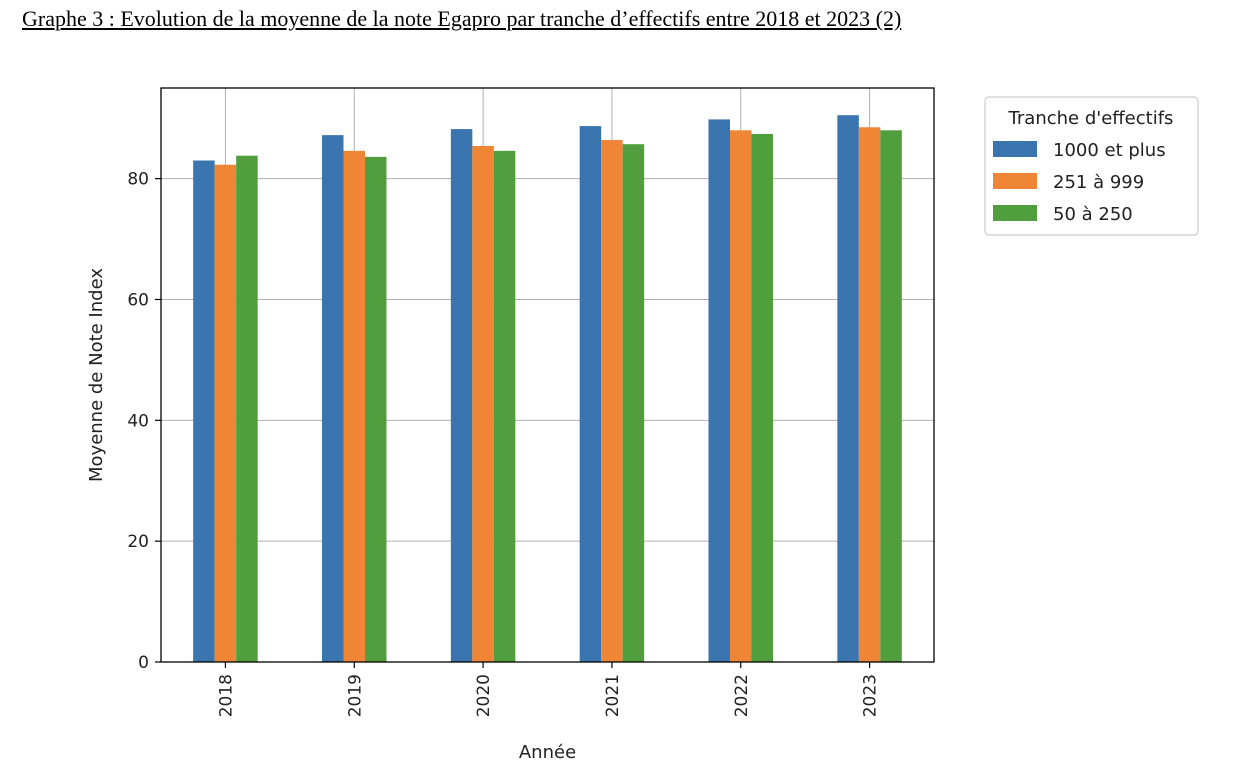 The width and height of the screenshot is (1234, 776). What do you see at coordinates (484, 695) in the screenshot?
I see `x-tick-label: 2020` at bounding box center [484, 695].